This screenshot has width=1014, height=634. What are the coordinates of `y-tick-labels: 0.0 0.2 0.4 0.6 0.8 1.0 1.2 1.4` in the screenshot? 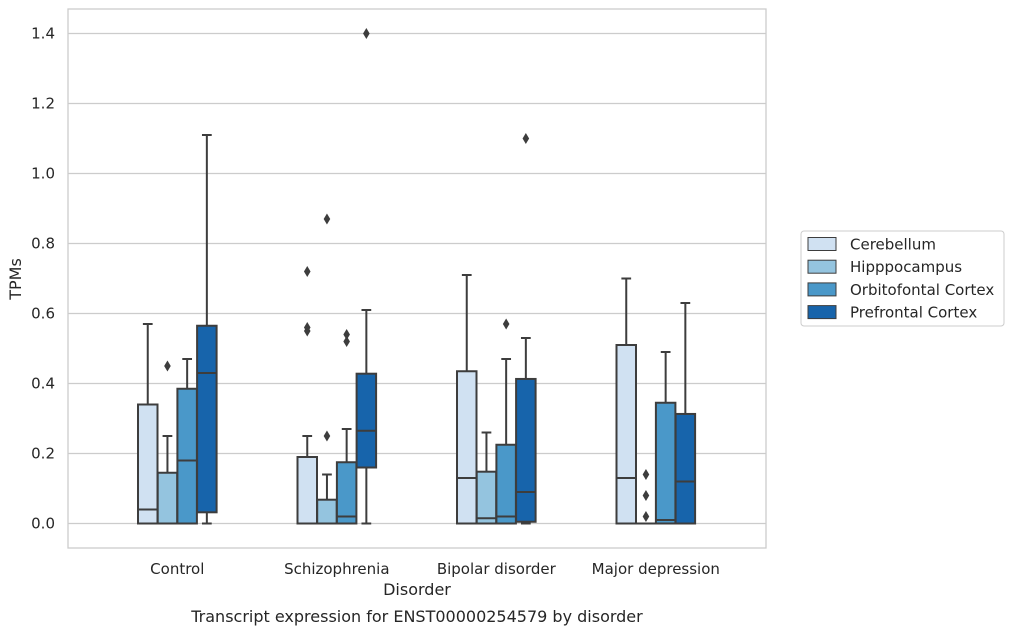 It's located at (43, 279).